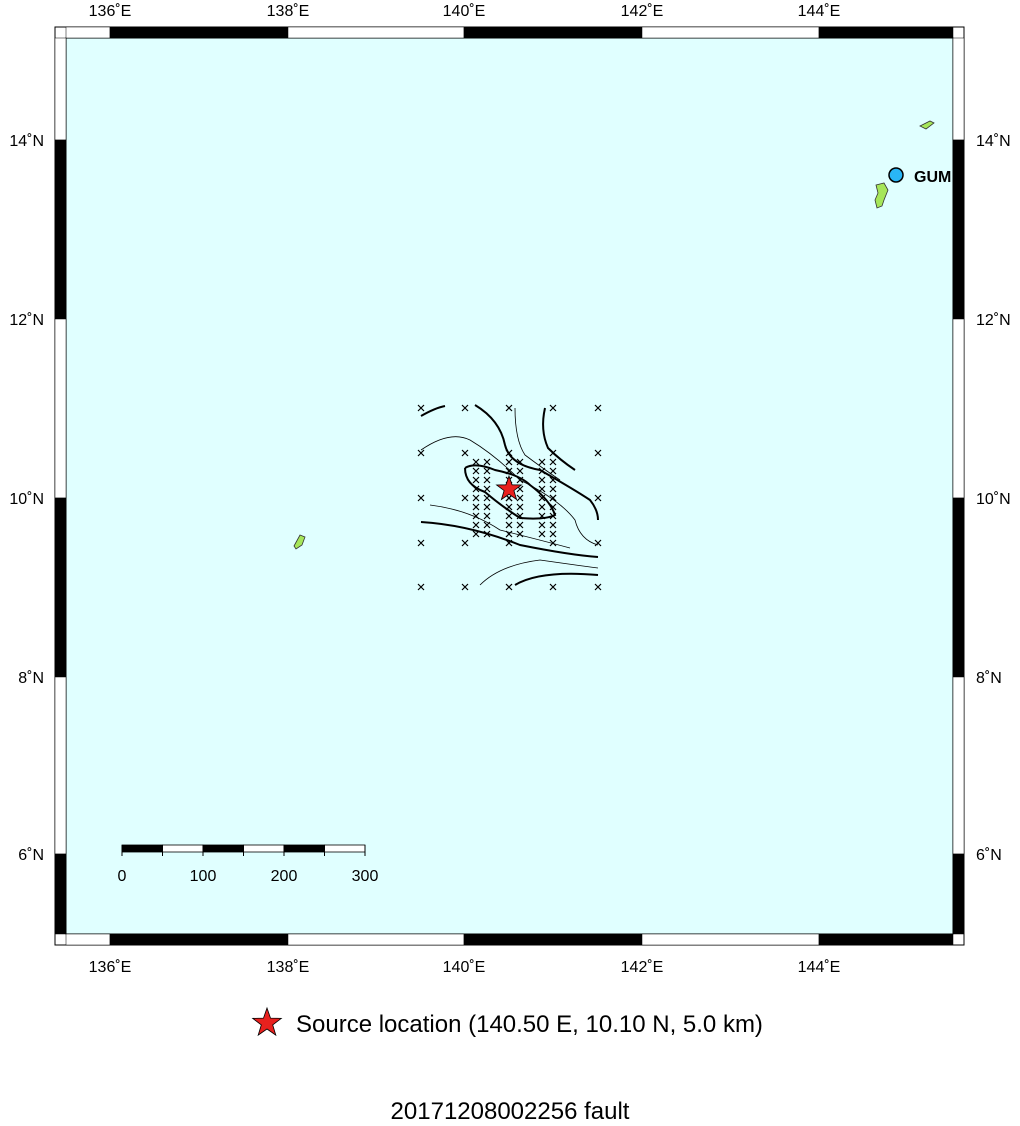  I want to click on station-label: GUM, so click(932, 177).